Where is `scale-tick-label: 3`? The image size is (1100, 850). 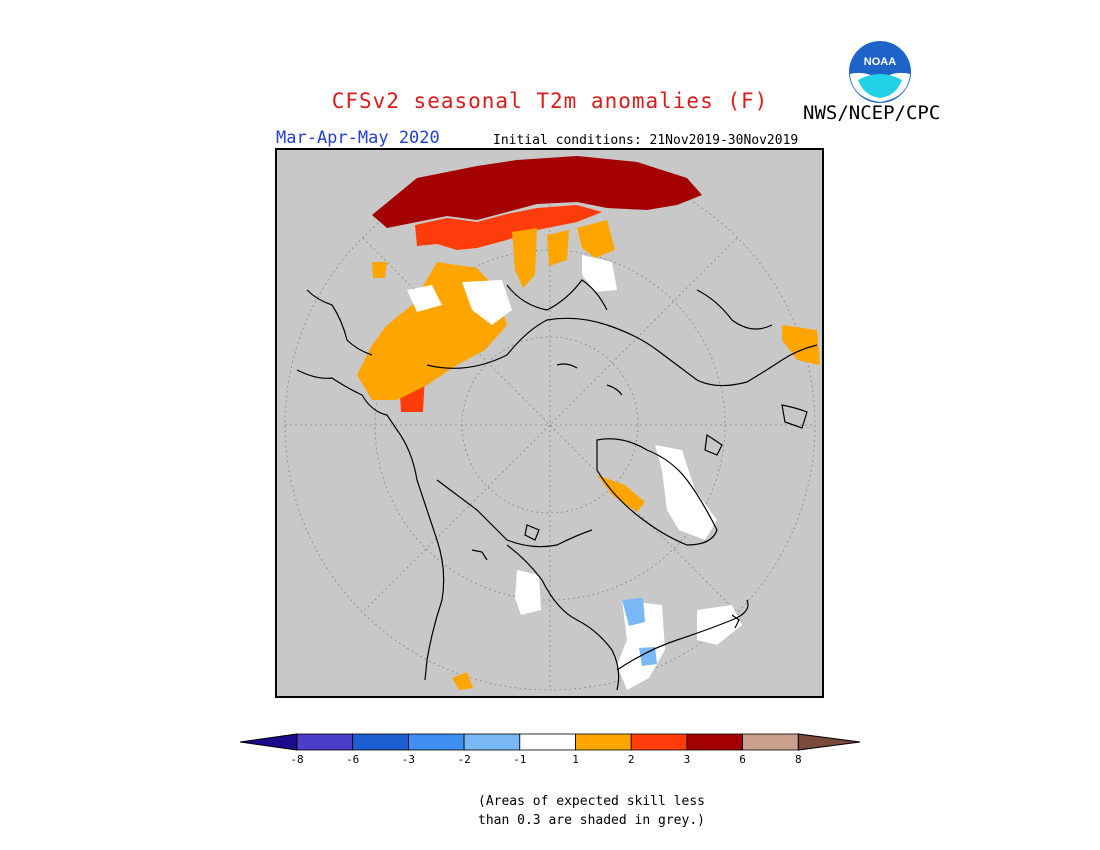
scale-tick-label: 3 is located at coordinates (687, 759).